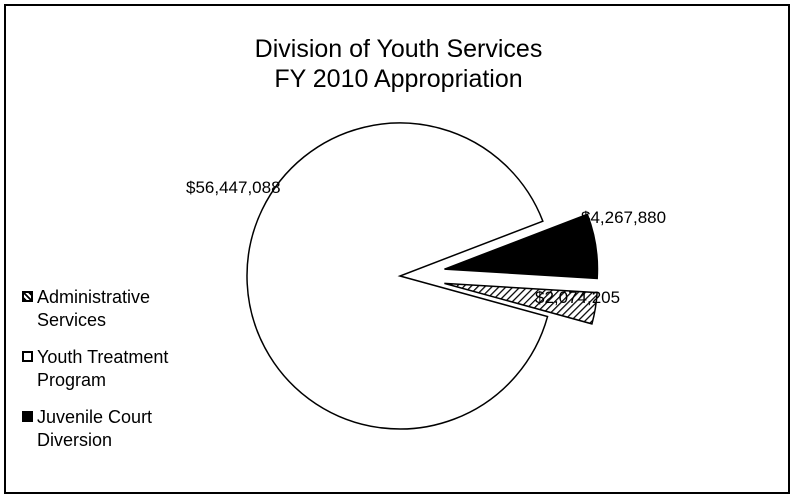  What do you see at coordinates (27, 296) in the screenshot?
I see `legend-swatch-hatched` at bounding box center [27, 296].